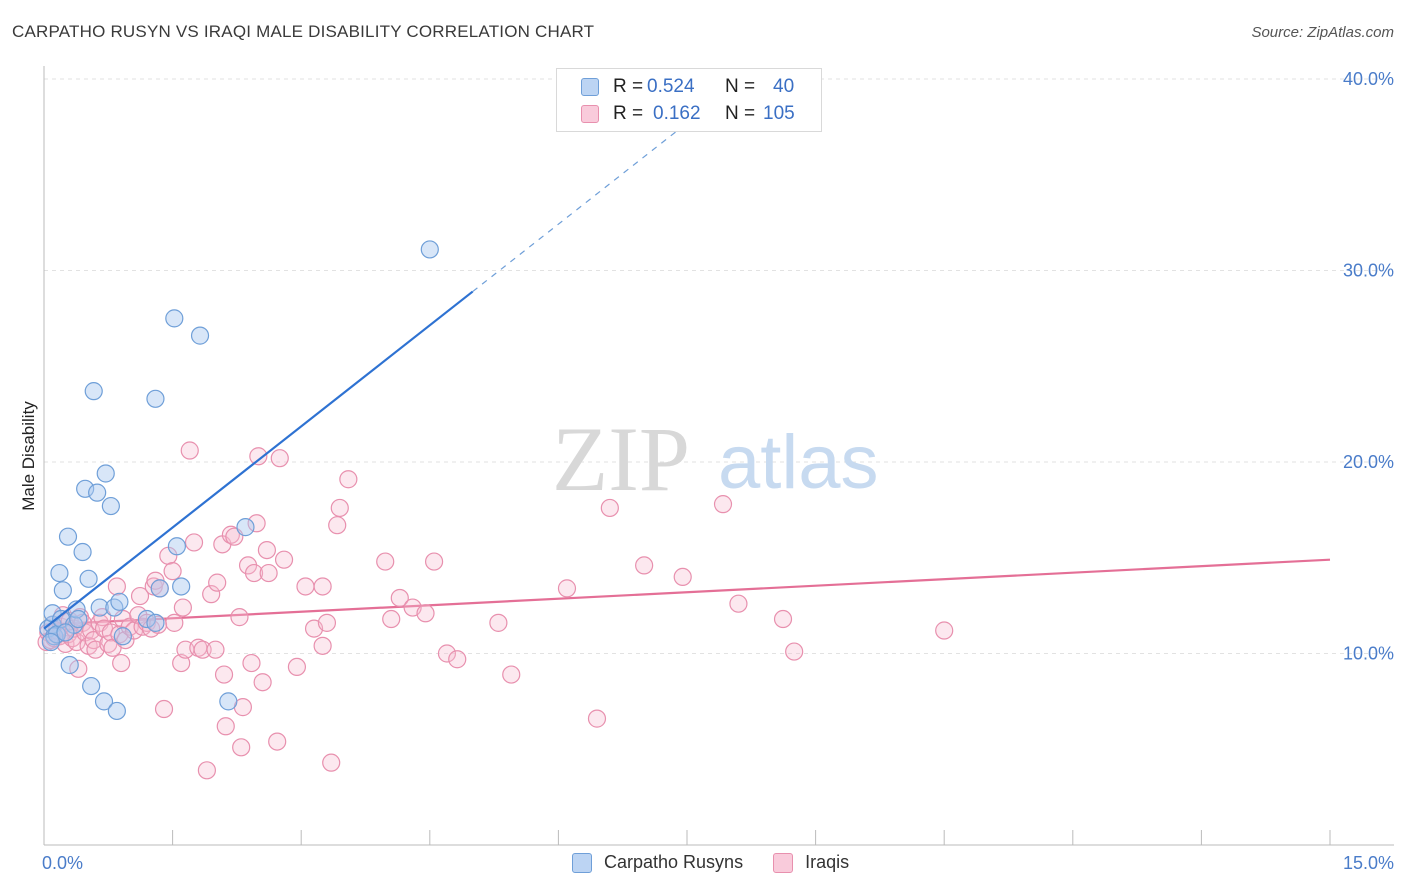 The image size is (1406, 892). I want to click on x-tick-label: 15.0%, so click(1368, 863).